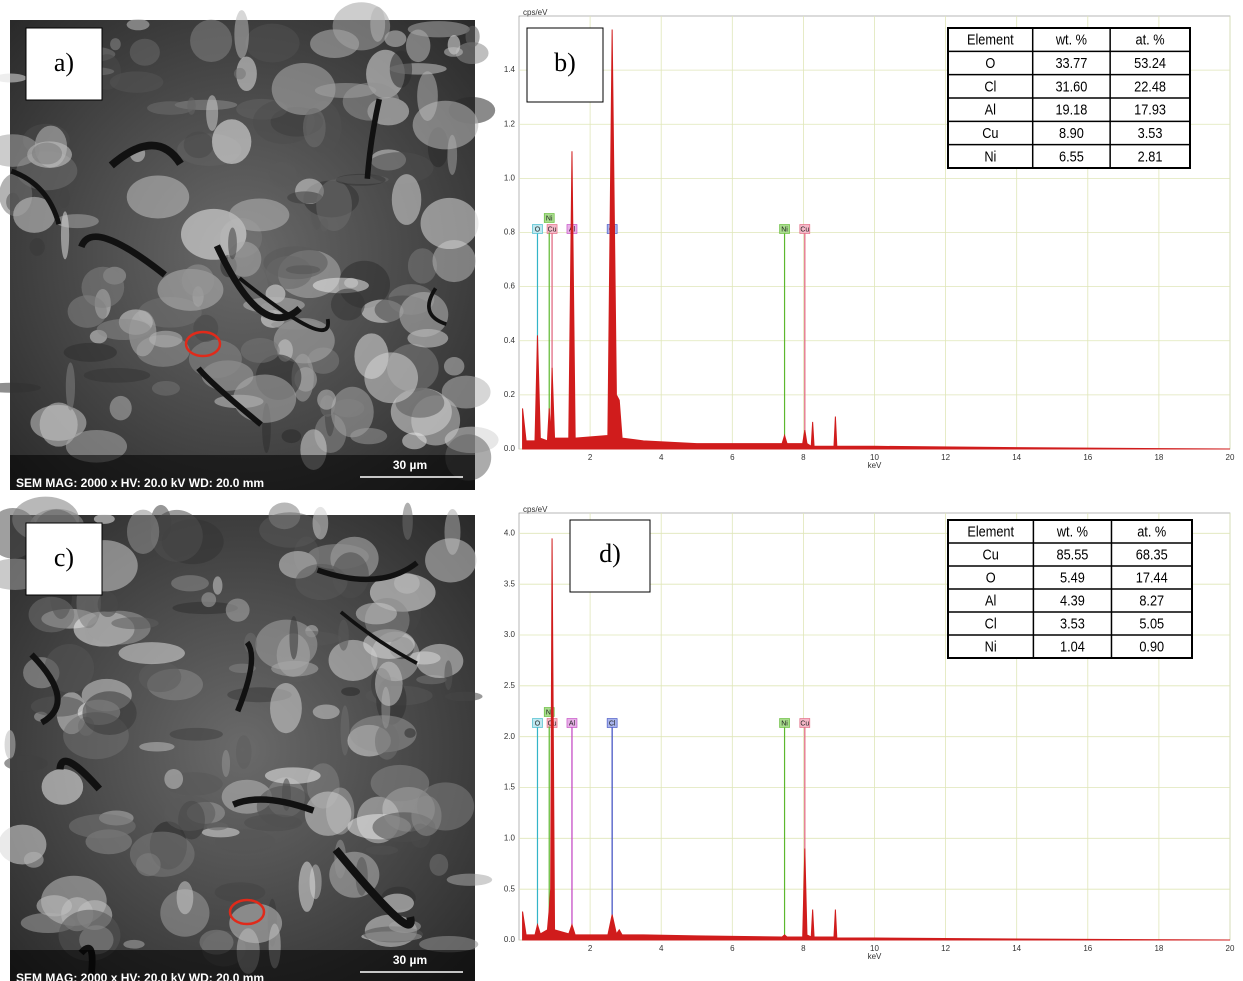  What do you see at coordinates (875, 465) in the screenshot?
I see `x-axis-label: keV` at bounding box center [875, 465].